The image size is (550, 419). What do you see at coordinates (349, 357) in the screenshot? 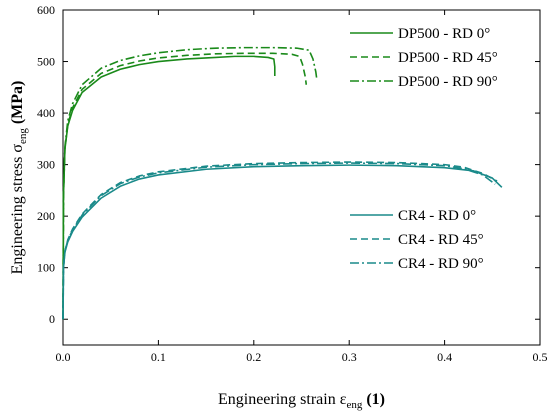
I see `x-tick-label: 0.3` at bounding box center [349, 357].